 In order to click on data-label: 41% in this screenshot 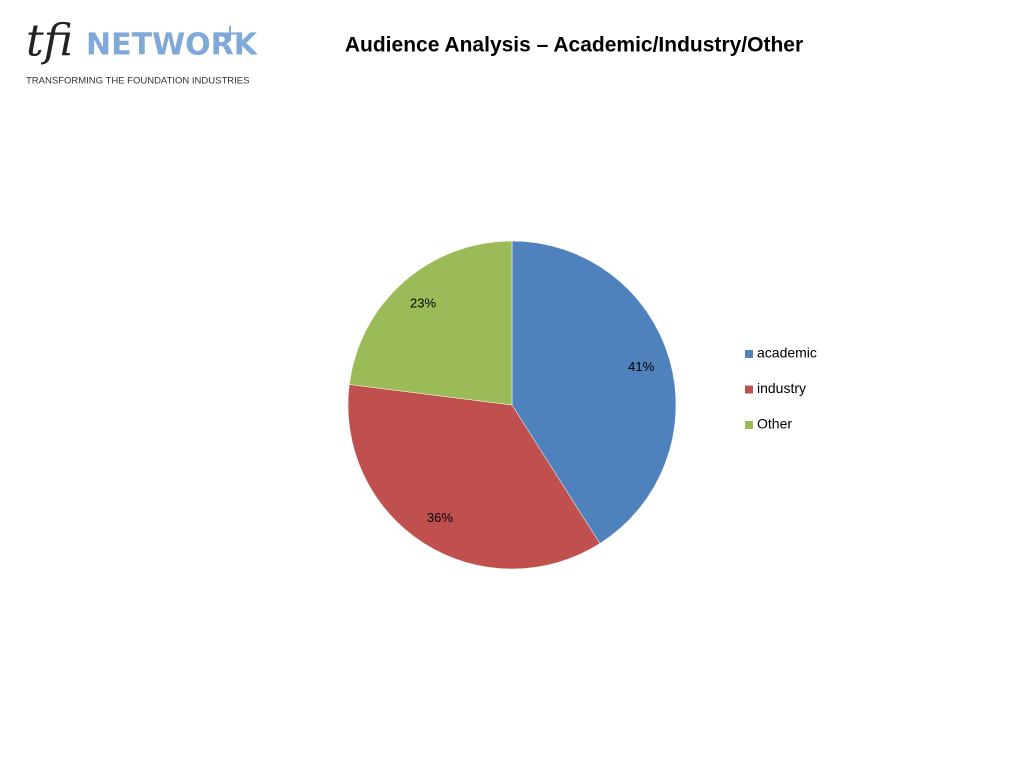, I will do `click(641, 366)`.